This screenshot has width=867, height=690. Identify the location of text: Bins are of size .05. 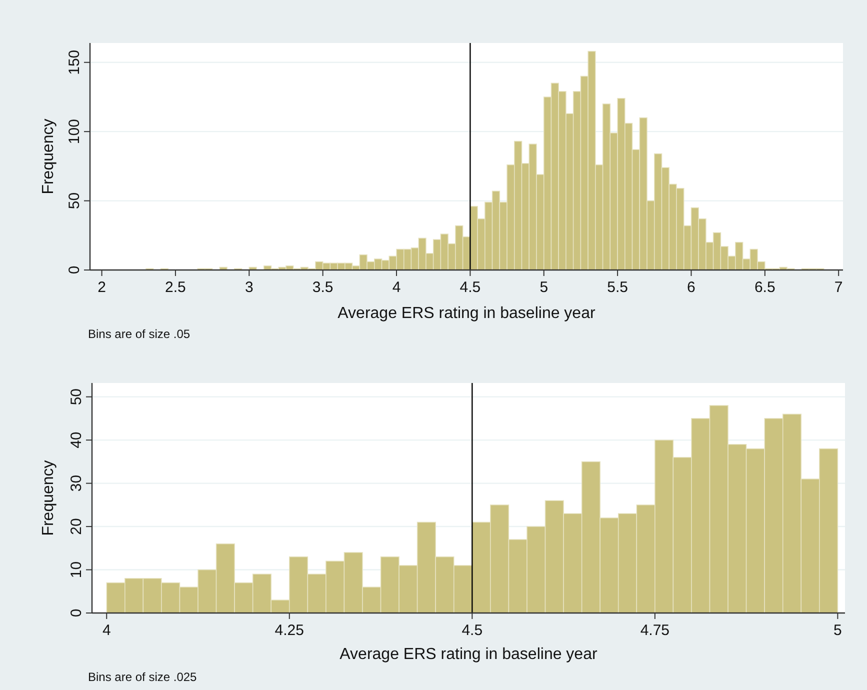
(139, 334).